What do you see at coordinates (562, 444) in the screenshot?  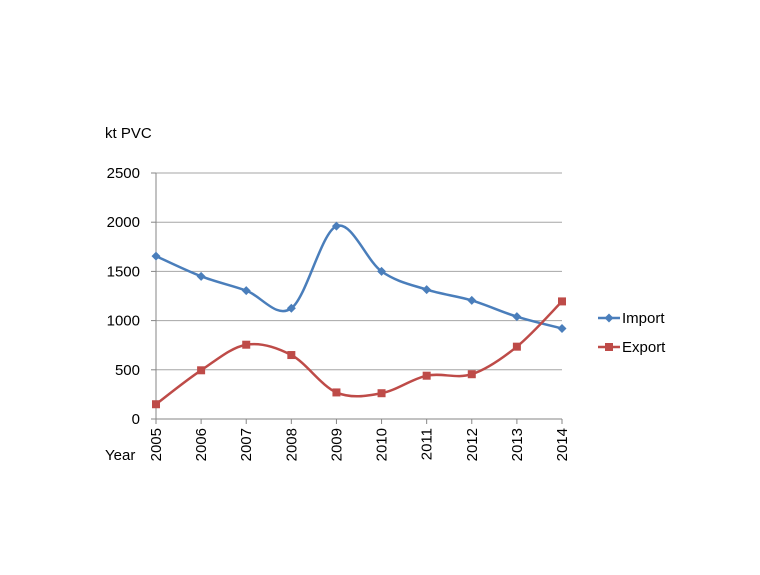 I see `x-tick-label: 2014` at bounding box center [562, 444].